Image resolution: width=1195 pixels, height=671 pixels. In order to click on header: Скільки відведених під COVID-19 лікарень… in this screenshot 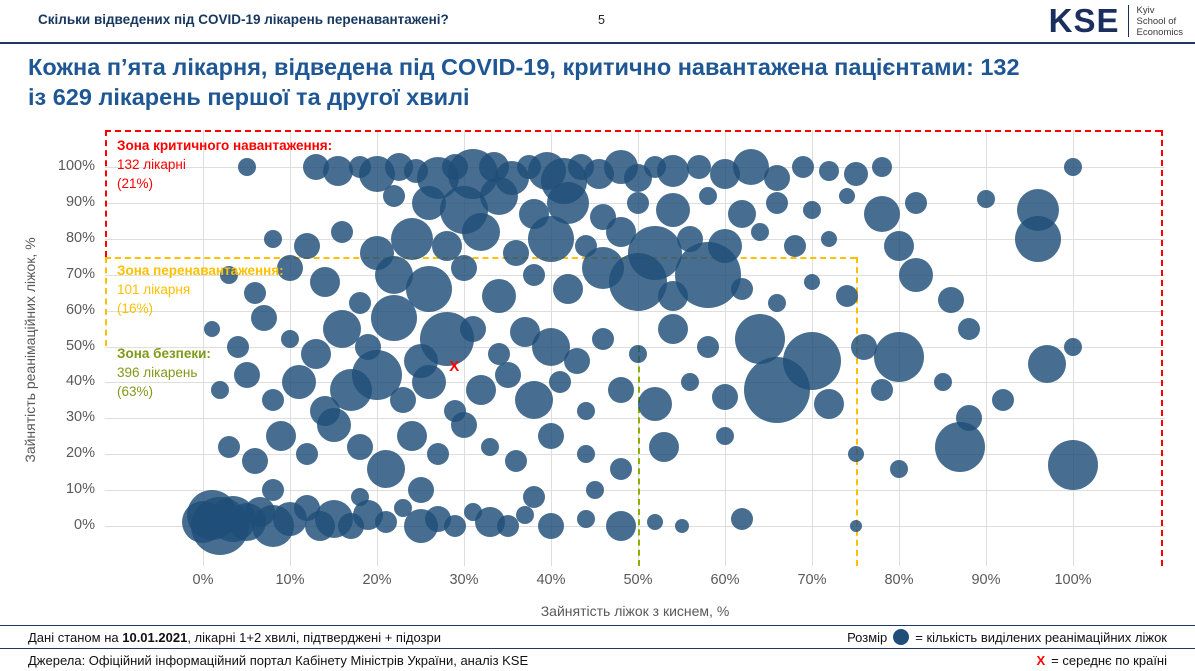, I will do `click(597, 22)`.